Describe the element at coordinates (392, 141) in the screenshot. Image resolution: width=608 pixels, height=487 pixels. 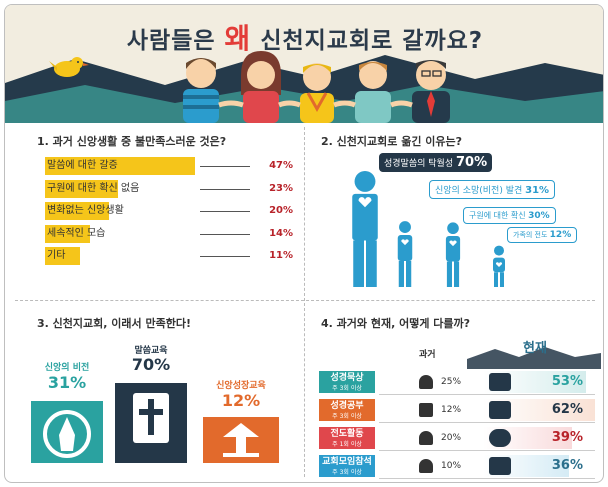
I see `panel-2-title: 2. 신천지교회로 옮긴 이유는?` at that location.